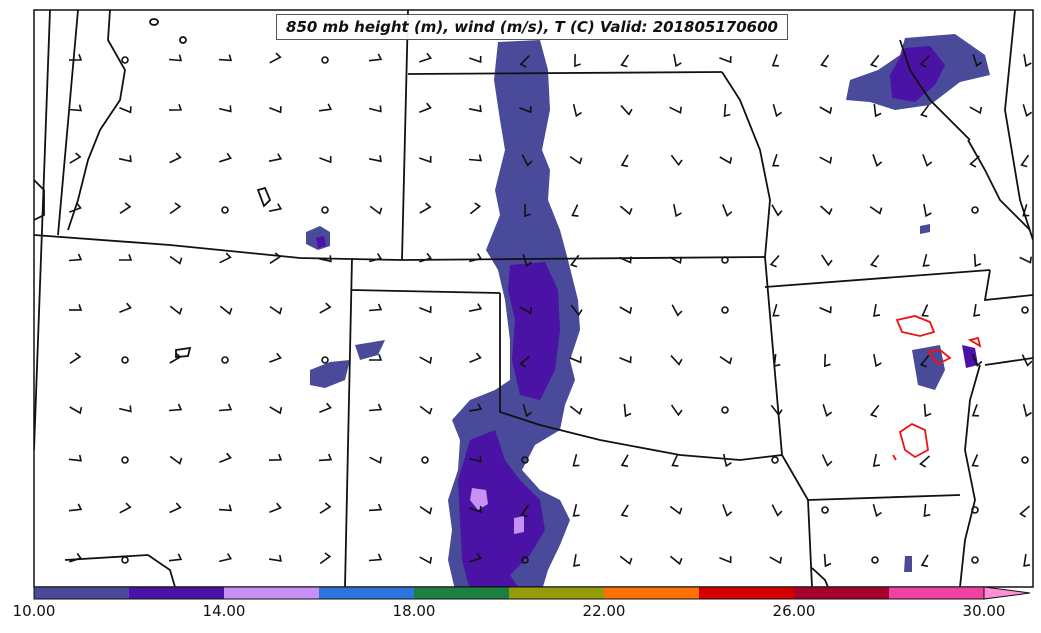 Image resolution: width=1041 pixels, height=633 pixels. I want to click on shade-blob-mo, so click(925, 229).